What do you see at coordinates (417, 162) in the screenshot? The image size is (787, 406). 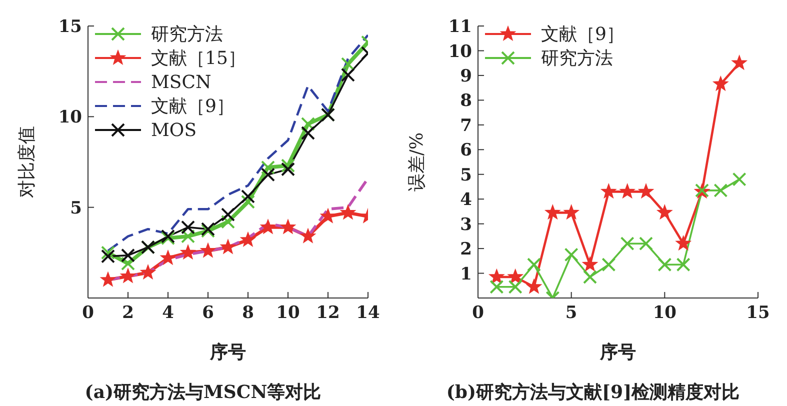 I see `y-axis-title: 误差/%` at bounding box center [417, 162].